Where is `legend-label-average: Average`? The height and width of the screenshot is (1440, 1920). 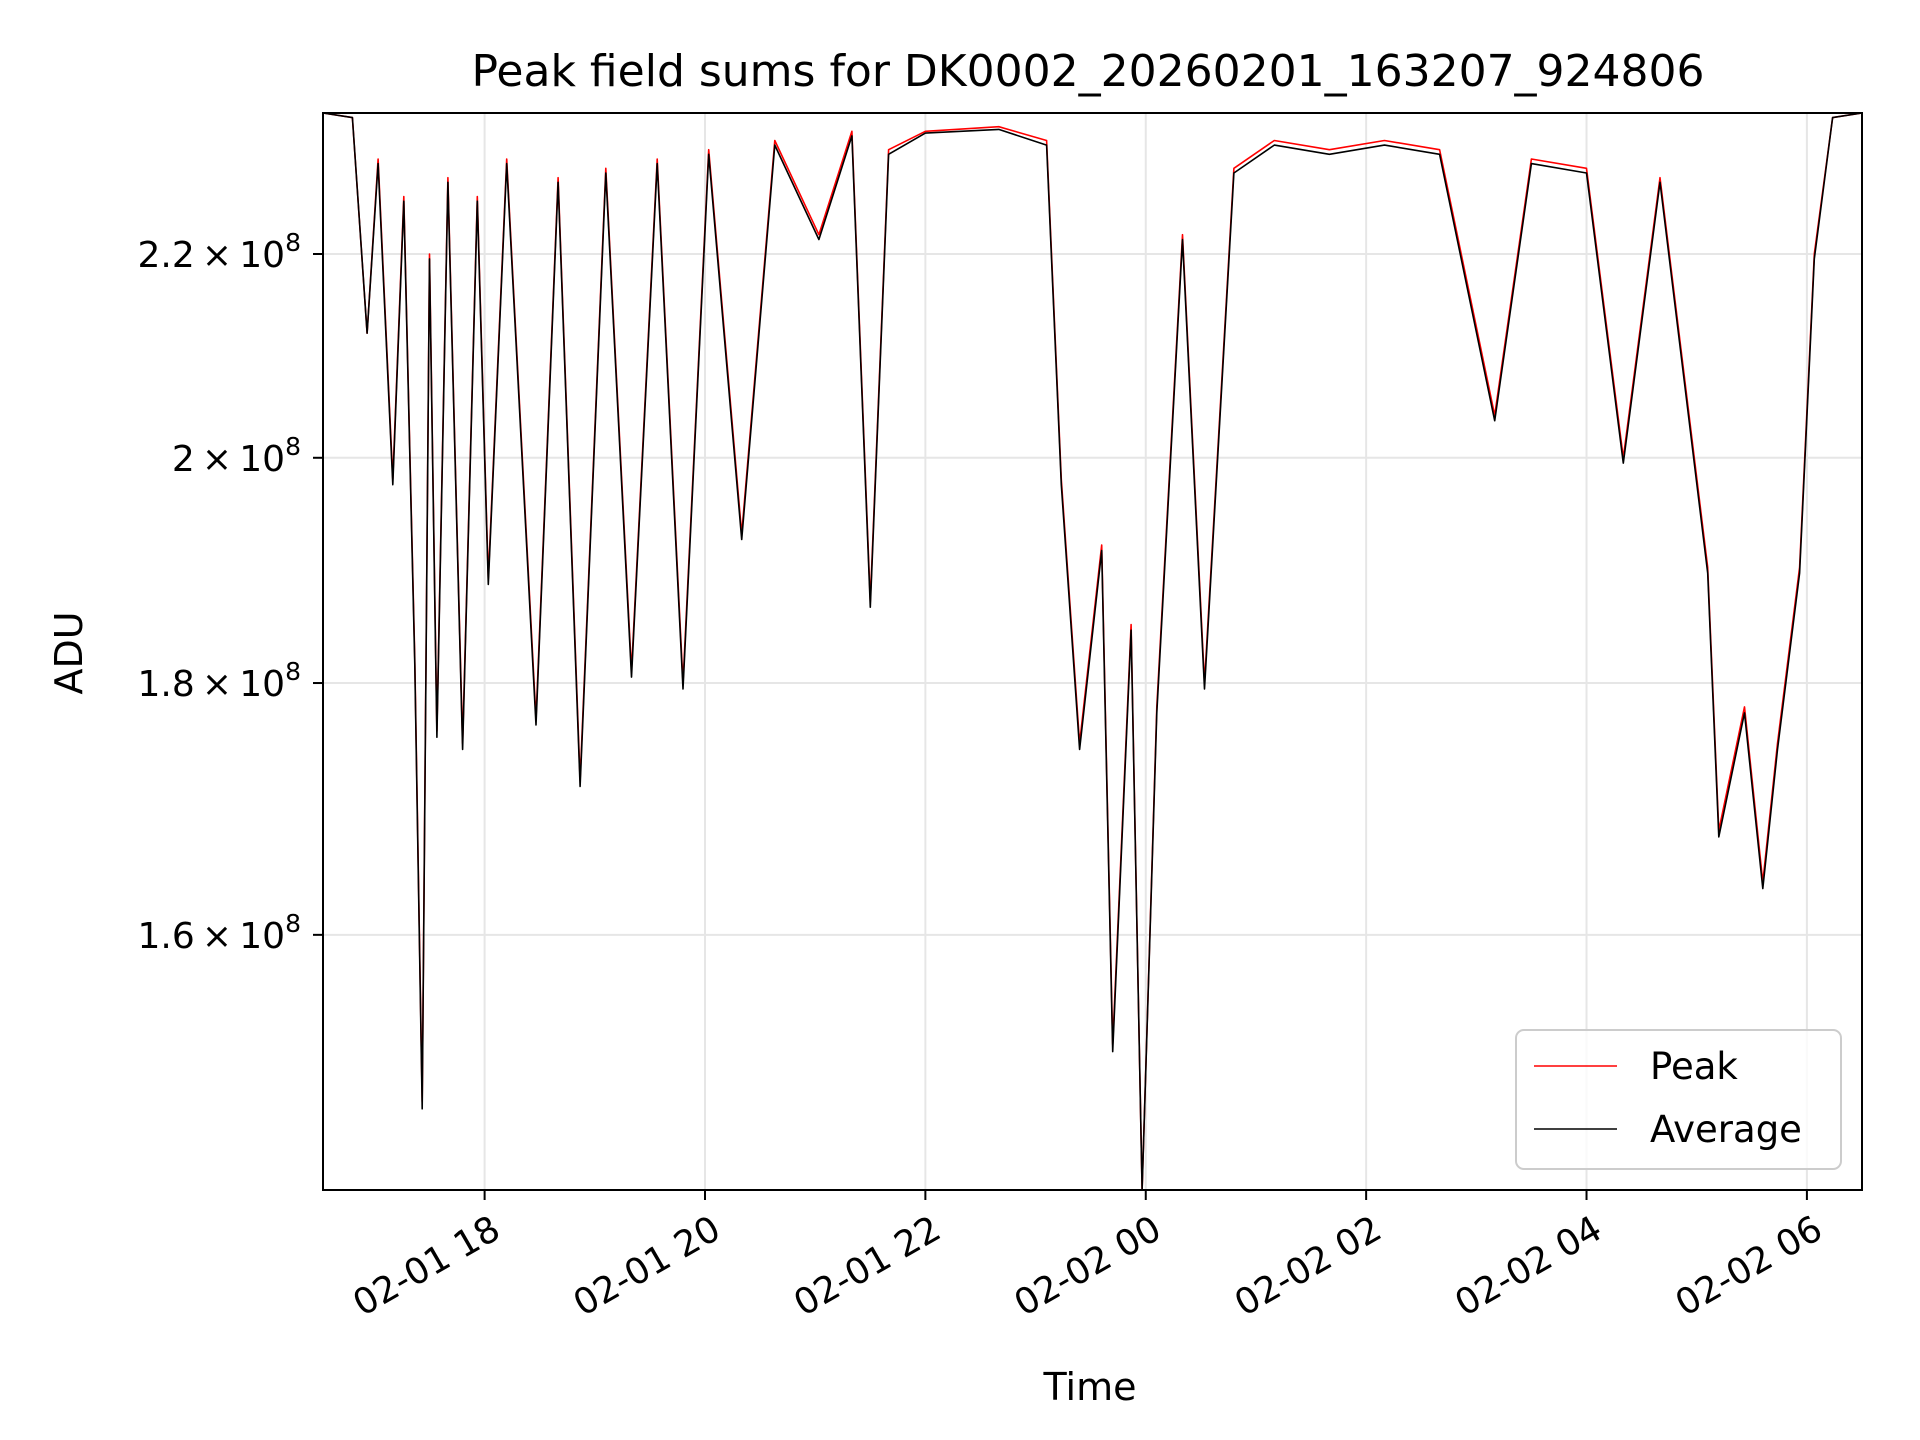 legend-label-average: Average is located at coordinates (1726, 1129).